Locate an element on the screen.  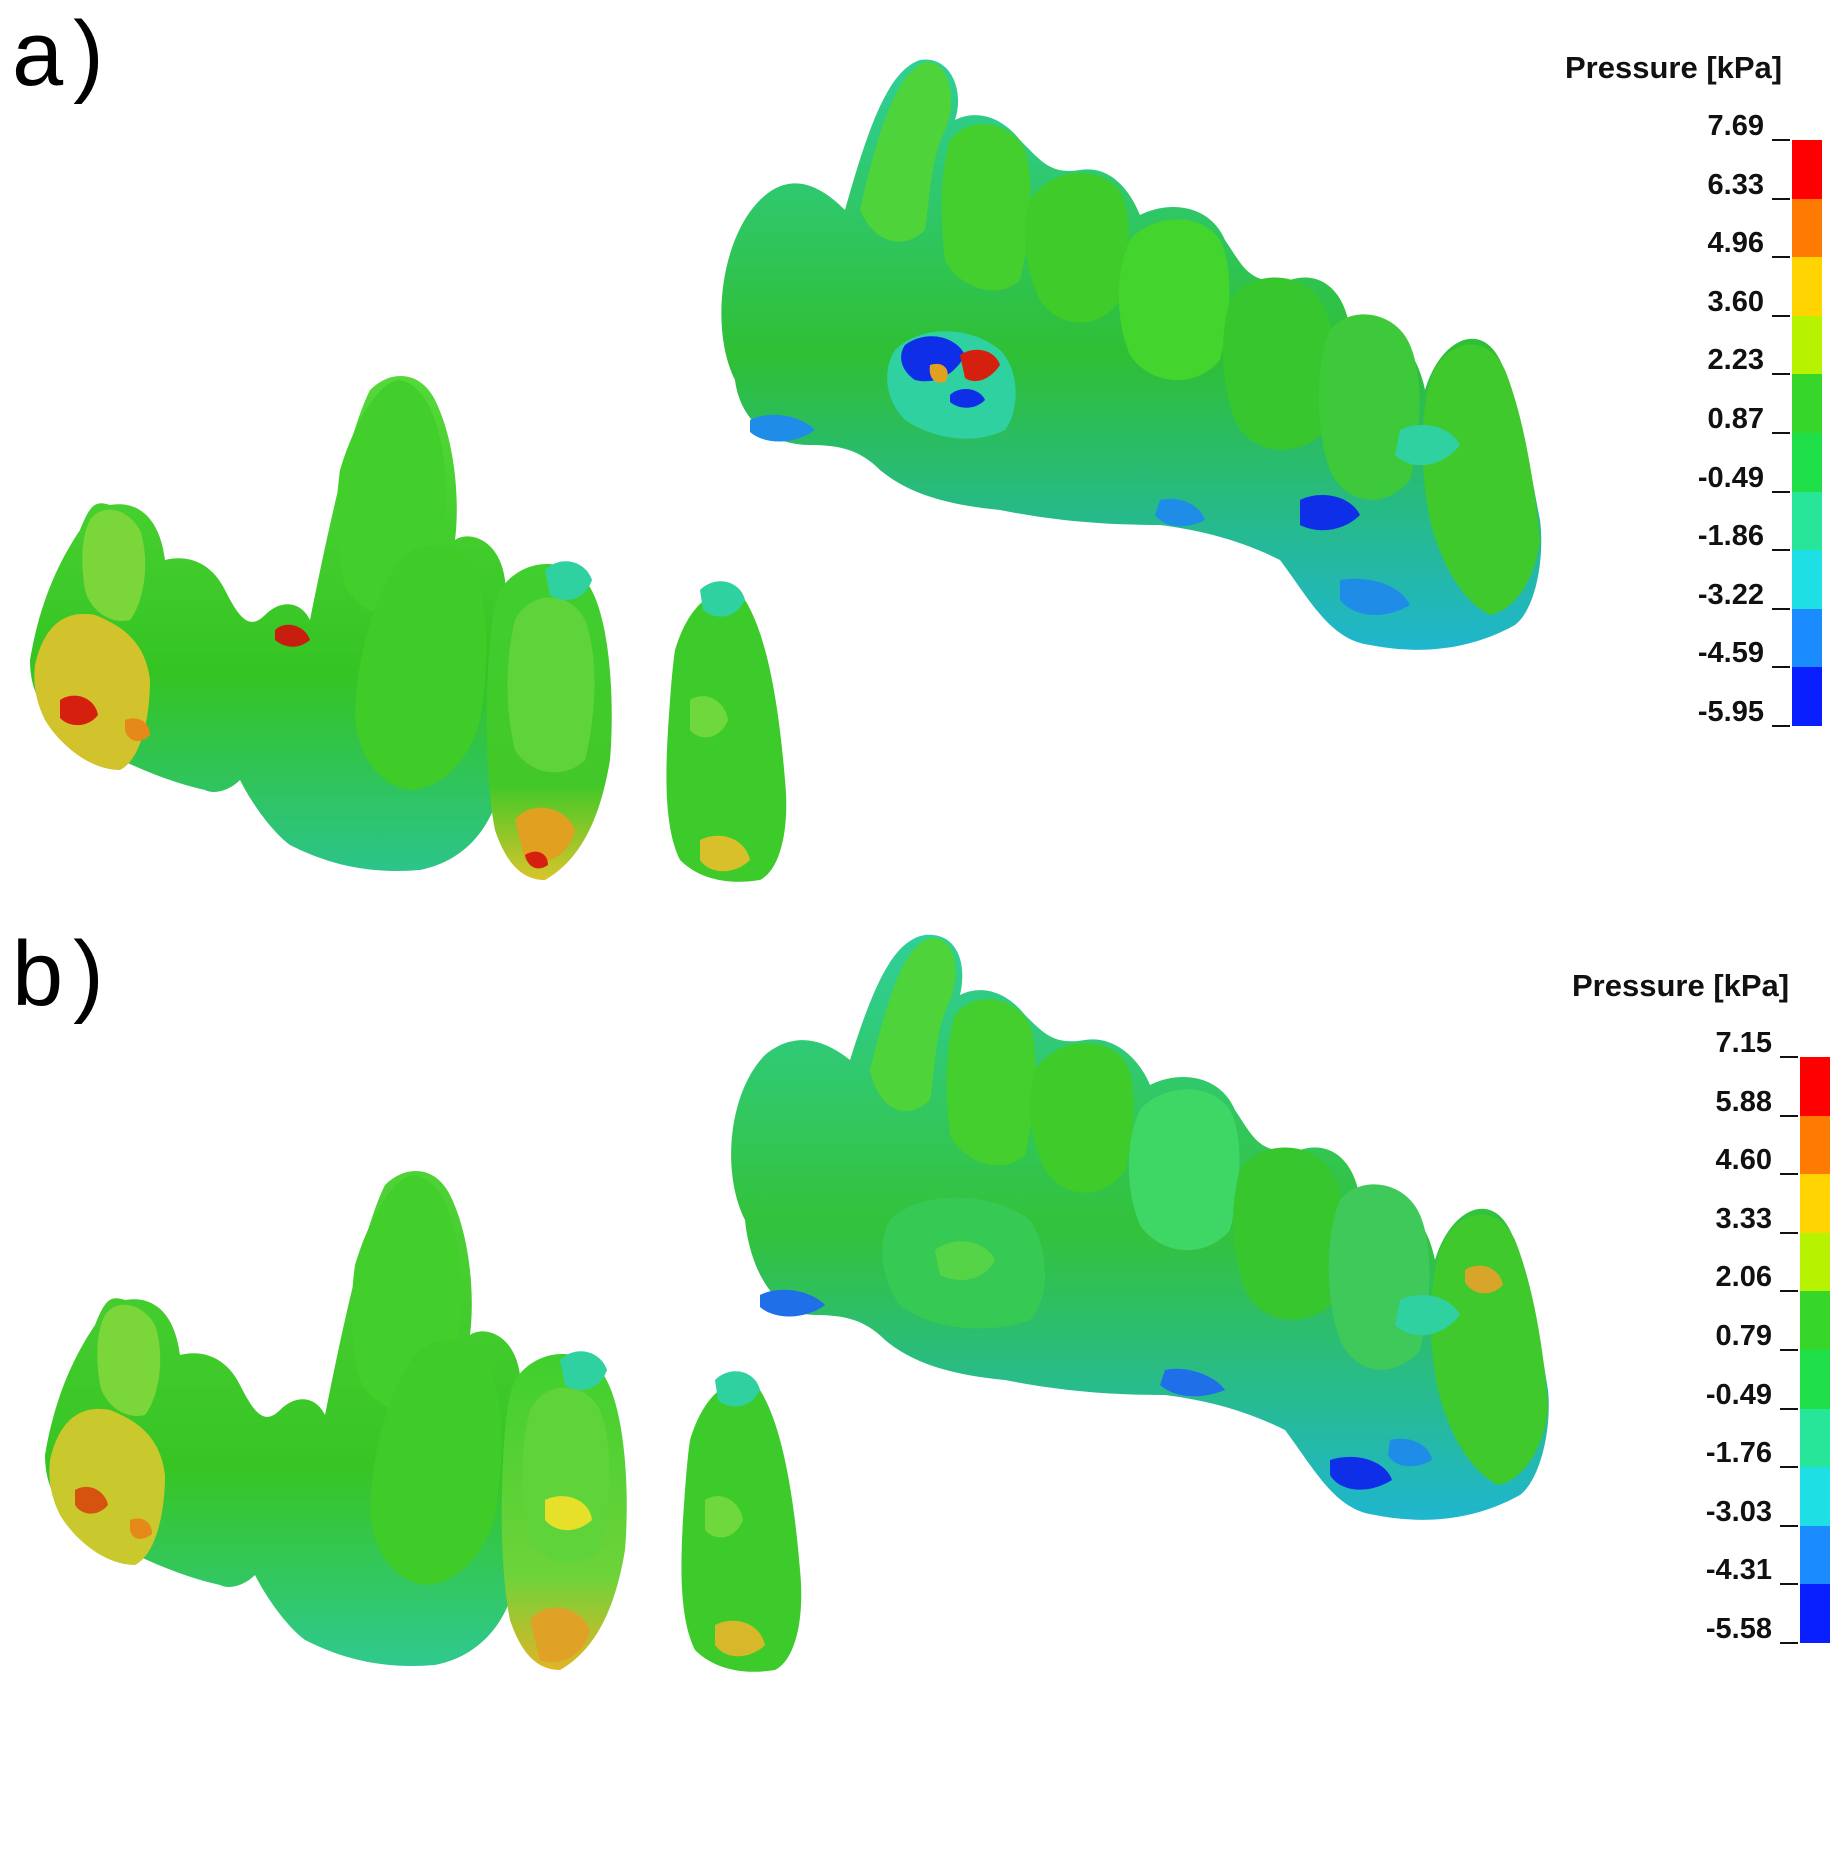
colorbar-tick-label: 5.88 is located at coordinates (1743, 1101).